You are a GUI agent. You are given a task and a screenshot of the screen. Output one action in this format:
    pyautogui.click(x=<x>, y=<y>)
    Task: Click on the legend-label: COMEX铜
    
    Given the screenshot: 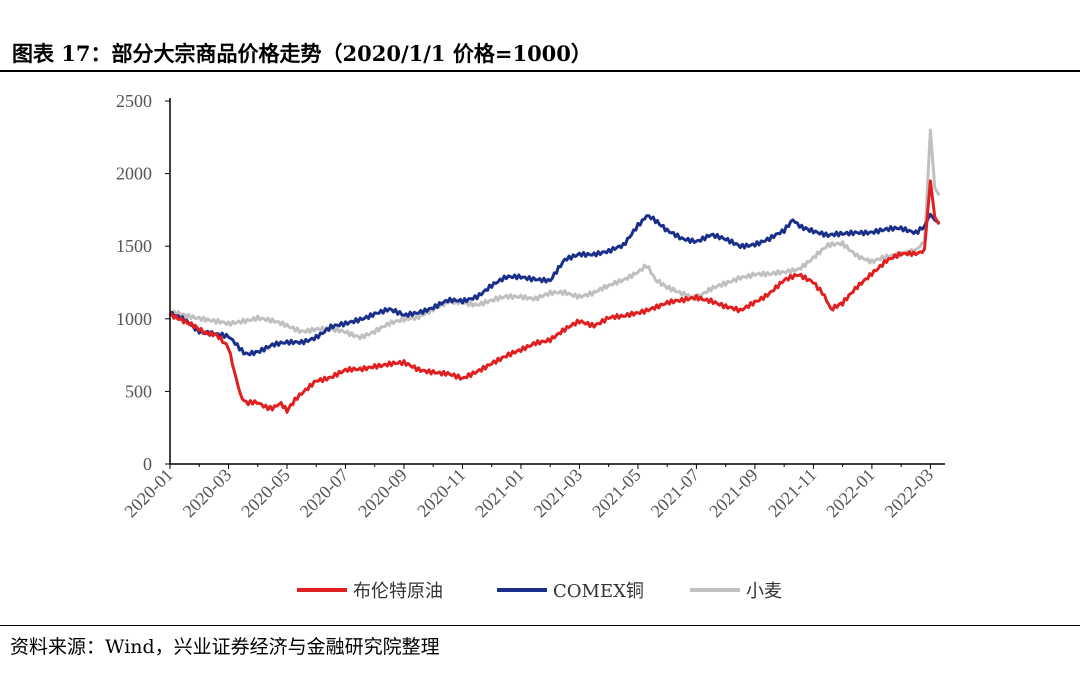 What is the action you would take?
    pyautogui.click(x=598, y=591)
    